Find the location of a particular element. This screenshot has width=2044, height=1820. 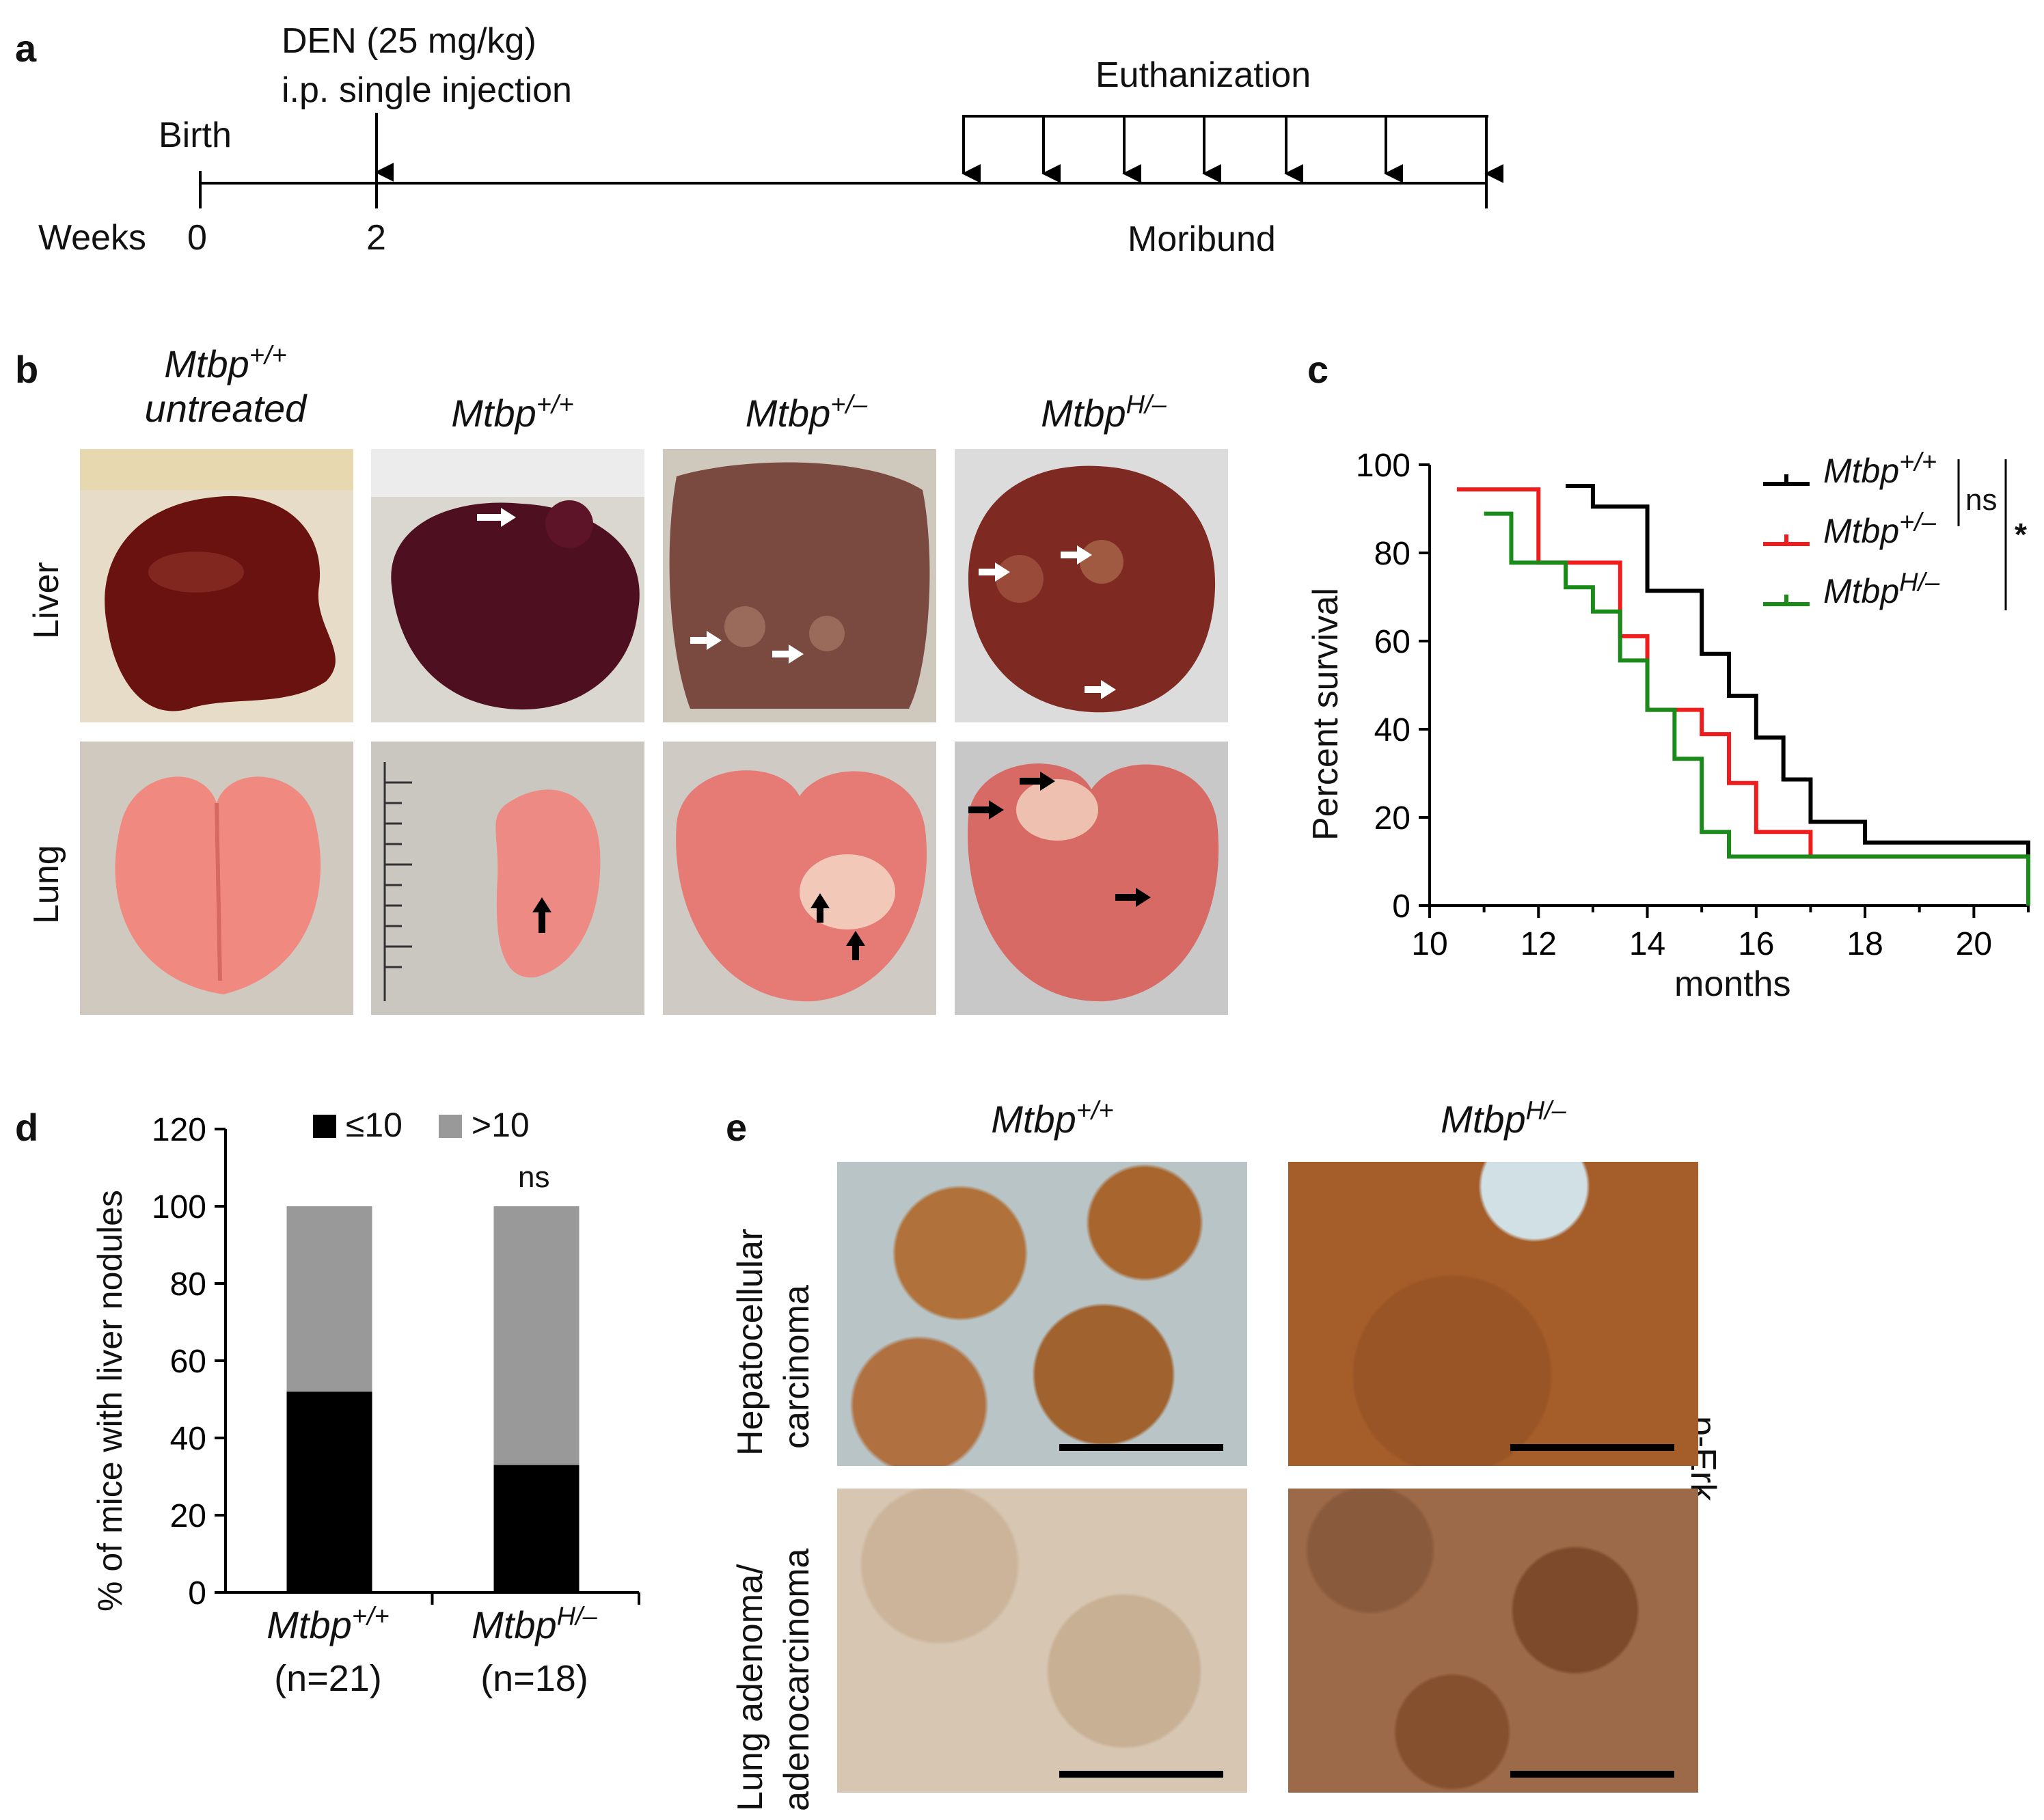

ihc-col-title-hypo: MtbpH/– is located at coordinates (1503, 1118).